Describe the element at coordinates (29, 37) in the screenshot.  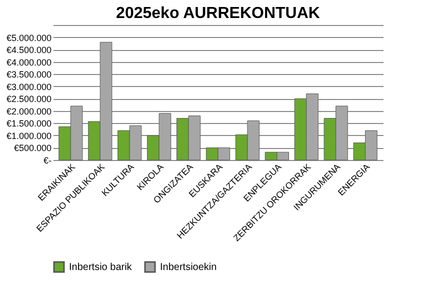
I see `y-tick-label: €5.000.000` at that location.